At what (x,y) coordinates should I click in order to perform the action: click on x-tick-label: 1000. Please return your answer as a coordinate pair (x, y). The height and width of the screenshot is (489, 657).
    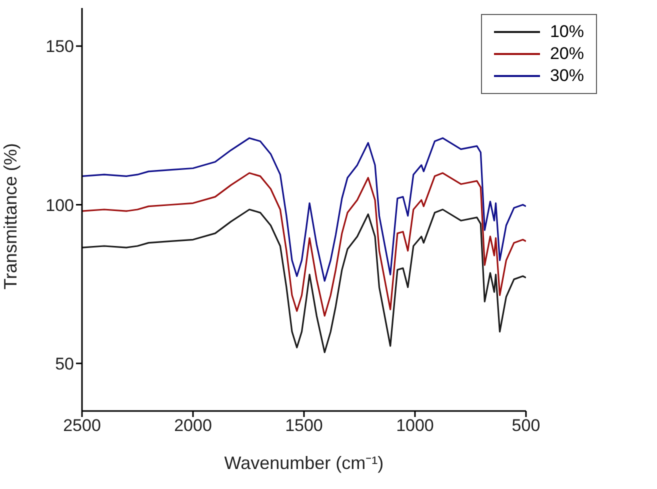
    Looking at the image, I should click on (415, 426).